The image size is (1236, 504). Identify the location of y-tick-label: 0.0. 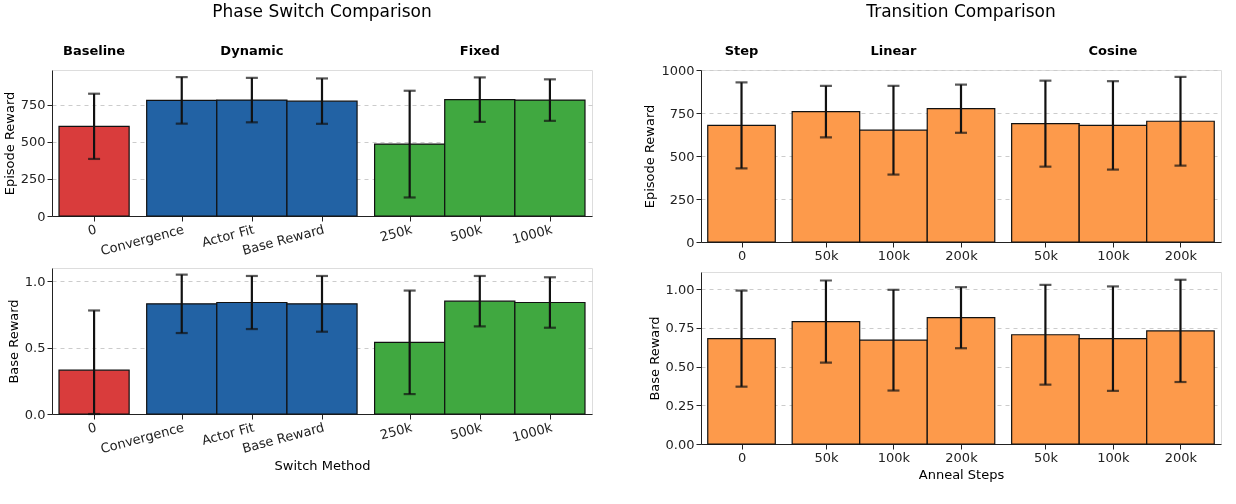
(35, 414).